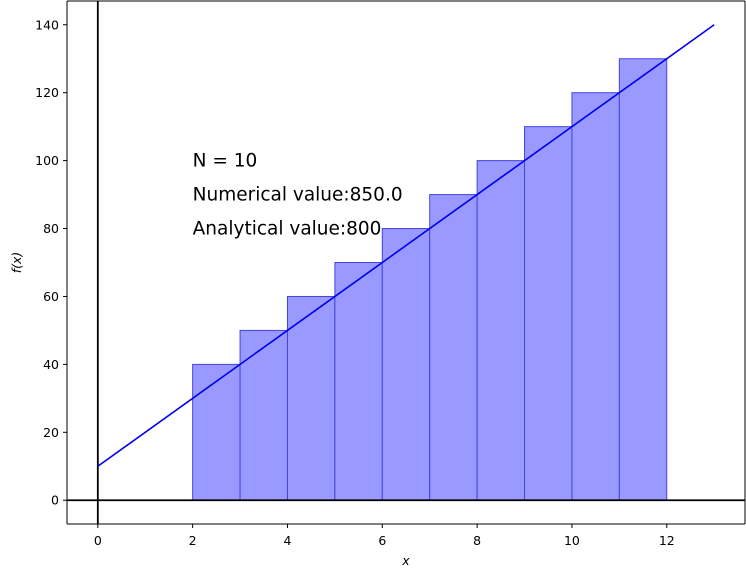  I want to click on y-tick-label: 80, so click(51, 228).